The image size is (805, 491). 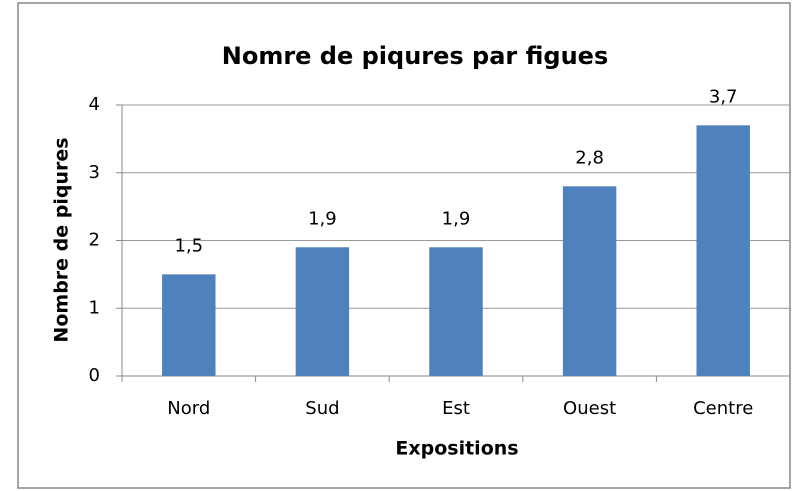 I want to click on y-tick-label: 3, so click(x=94, y=172).